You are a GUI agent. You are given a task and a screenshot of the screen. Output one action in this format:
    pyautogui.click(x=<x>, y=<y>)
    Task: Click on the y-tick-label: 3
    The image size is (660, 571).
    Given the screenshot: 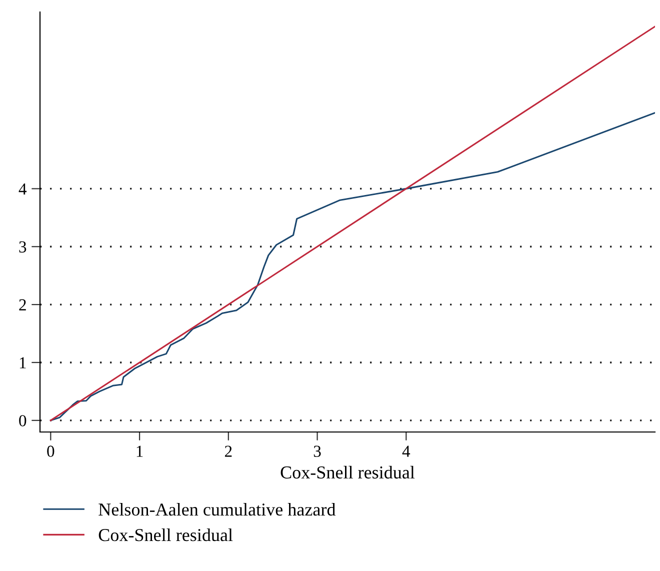 What is the action you would take?
    pyautogui.click(x=22, y=247)
    